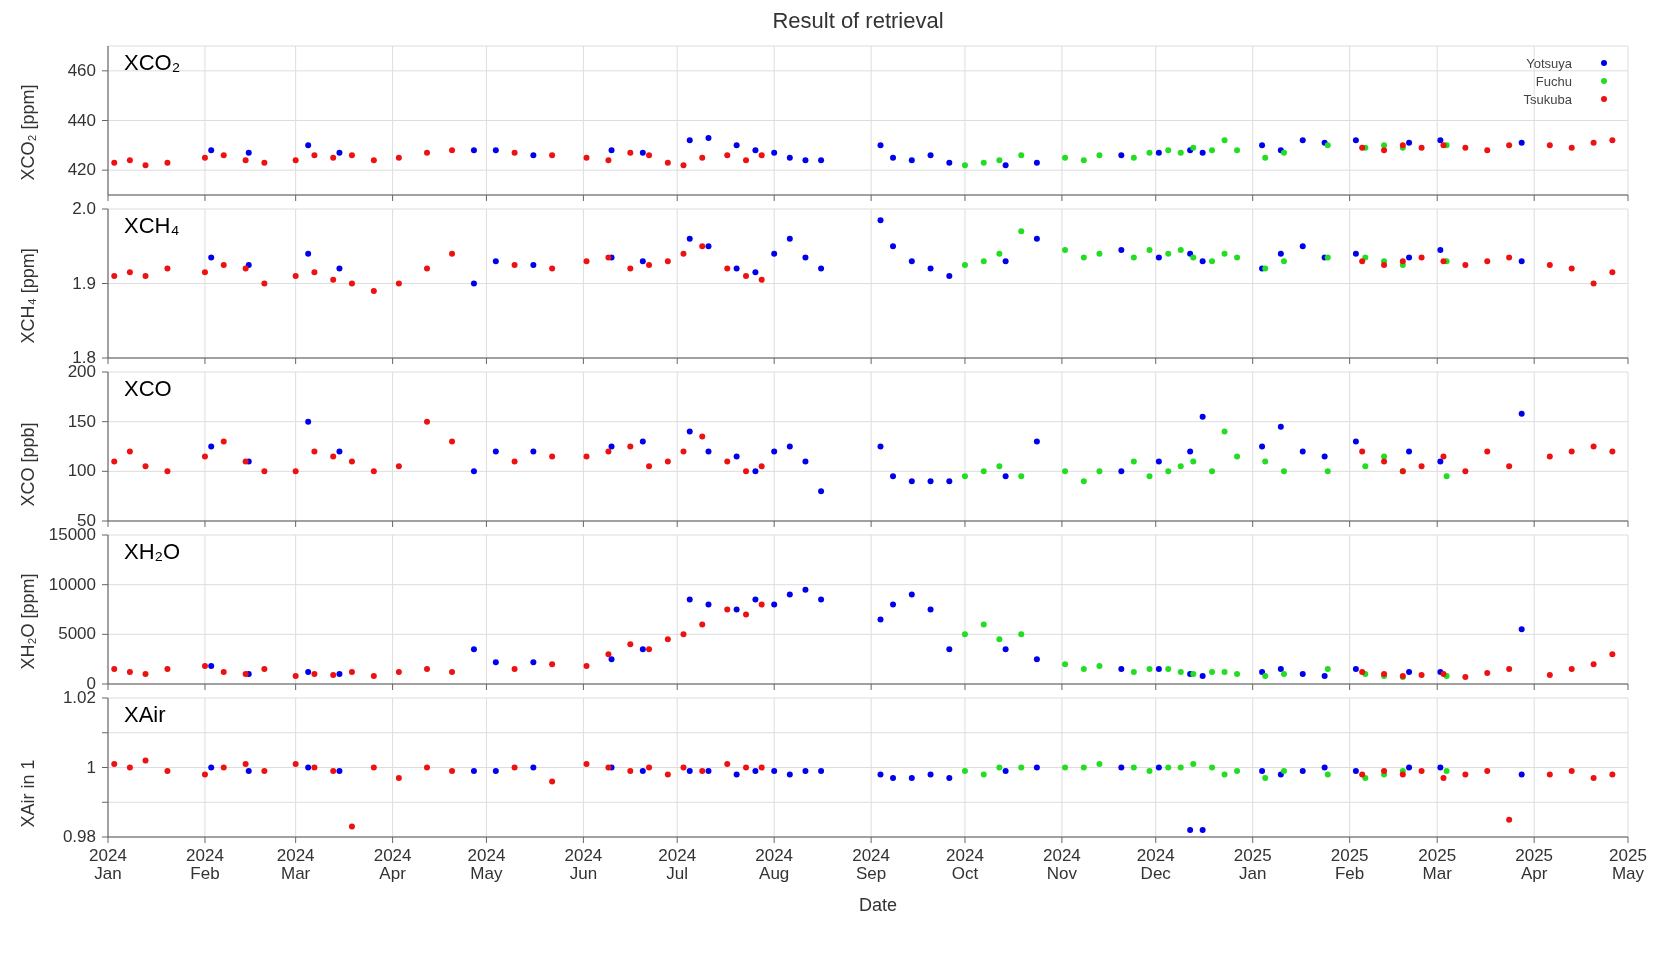 The image size is (1654, 960). I want to click on y-tick-label: 420, so click(81, 170).